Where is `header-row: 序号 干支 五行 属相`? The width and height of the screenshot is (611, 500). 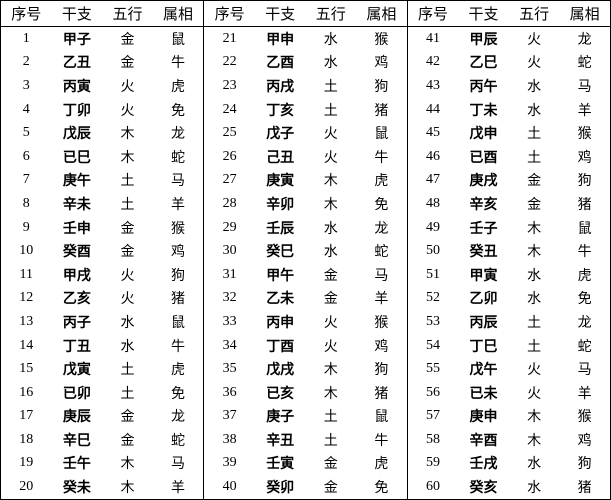
header-row: 序号 干支 五行 属相 is located at coordinates (102, 14).